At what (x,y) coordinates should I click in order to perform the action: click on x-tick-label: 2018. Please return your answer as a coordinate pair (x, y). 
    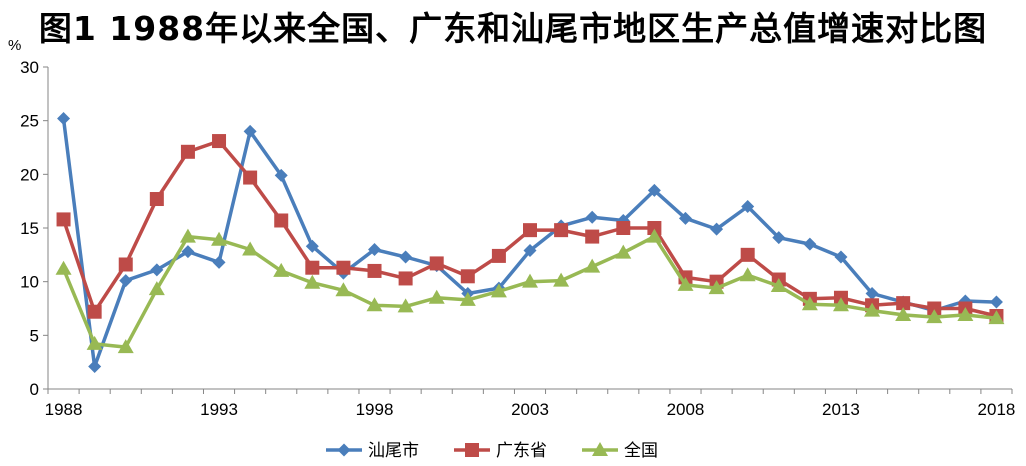
    Looking at the image, I should click on (997, 409).